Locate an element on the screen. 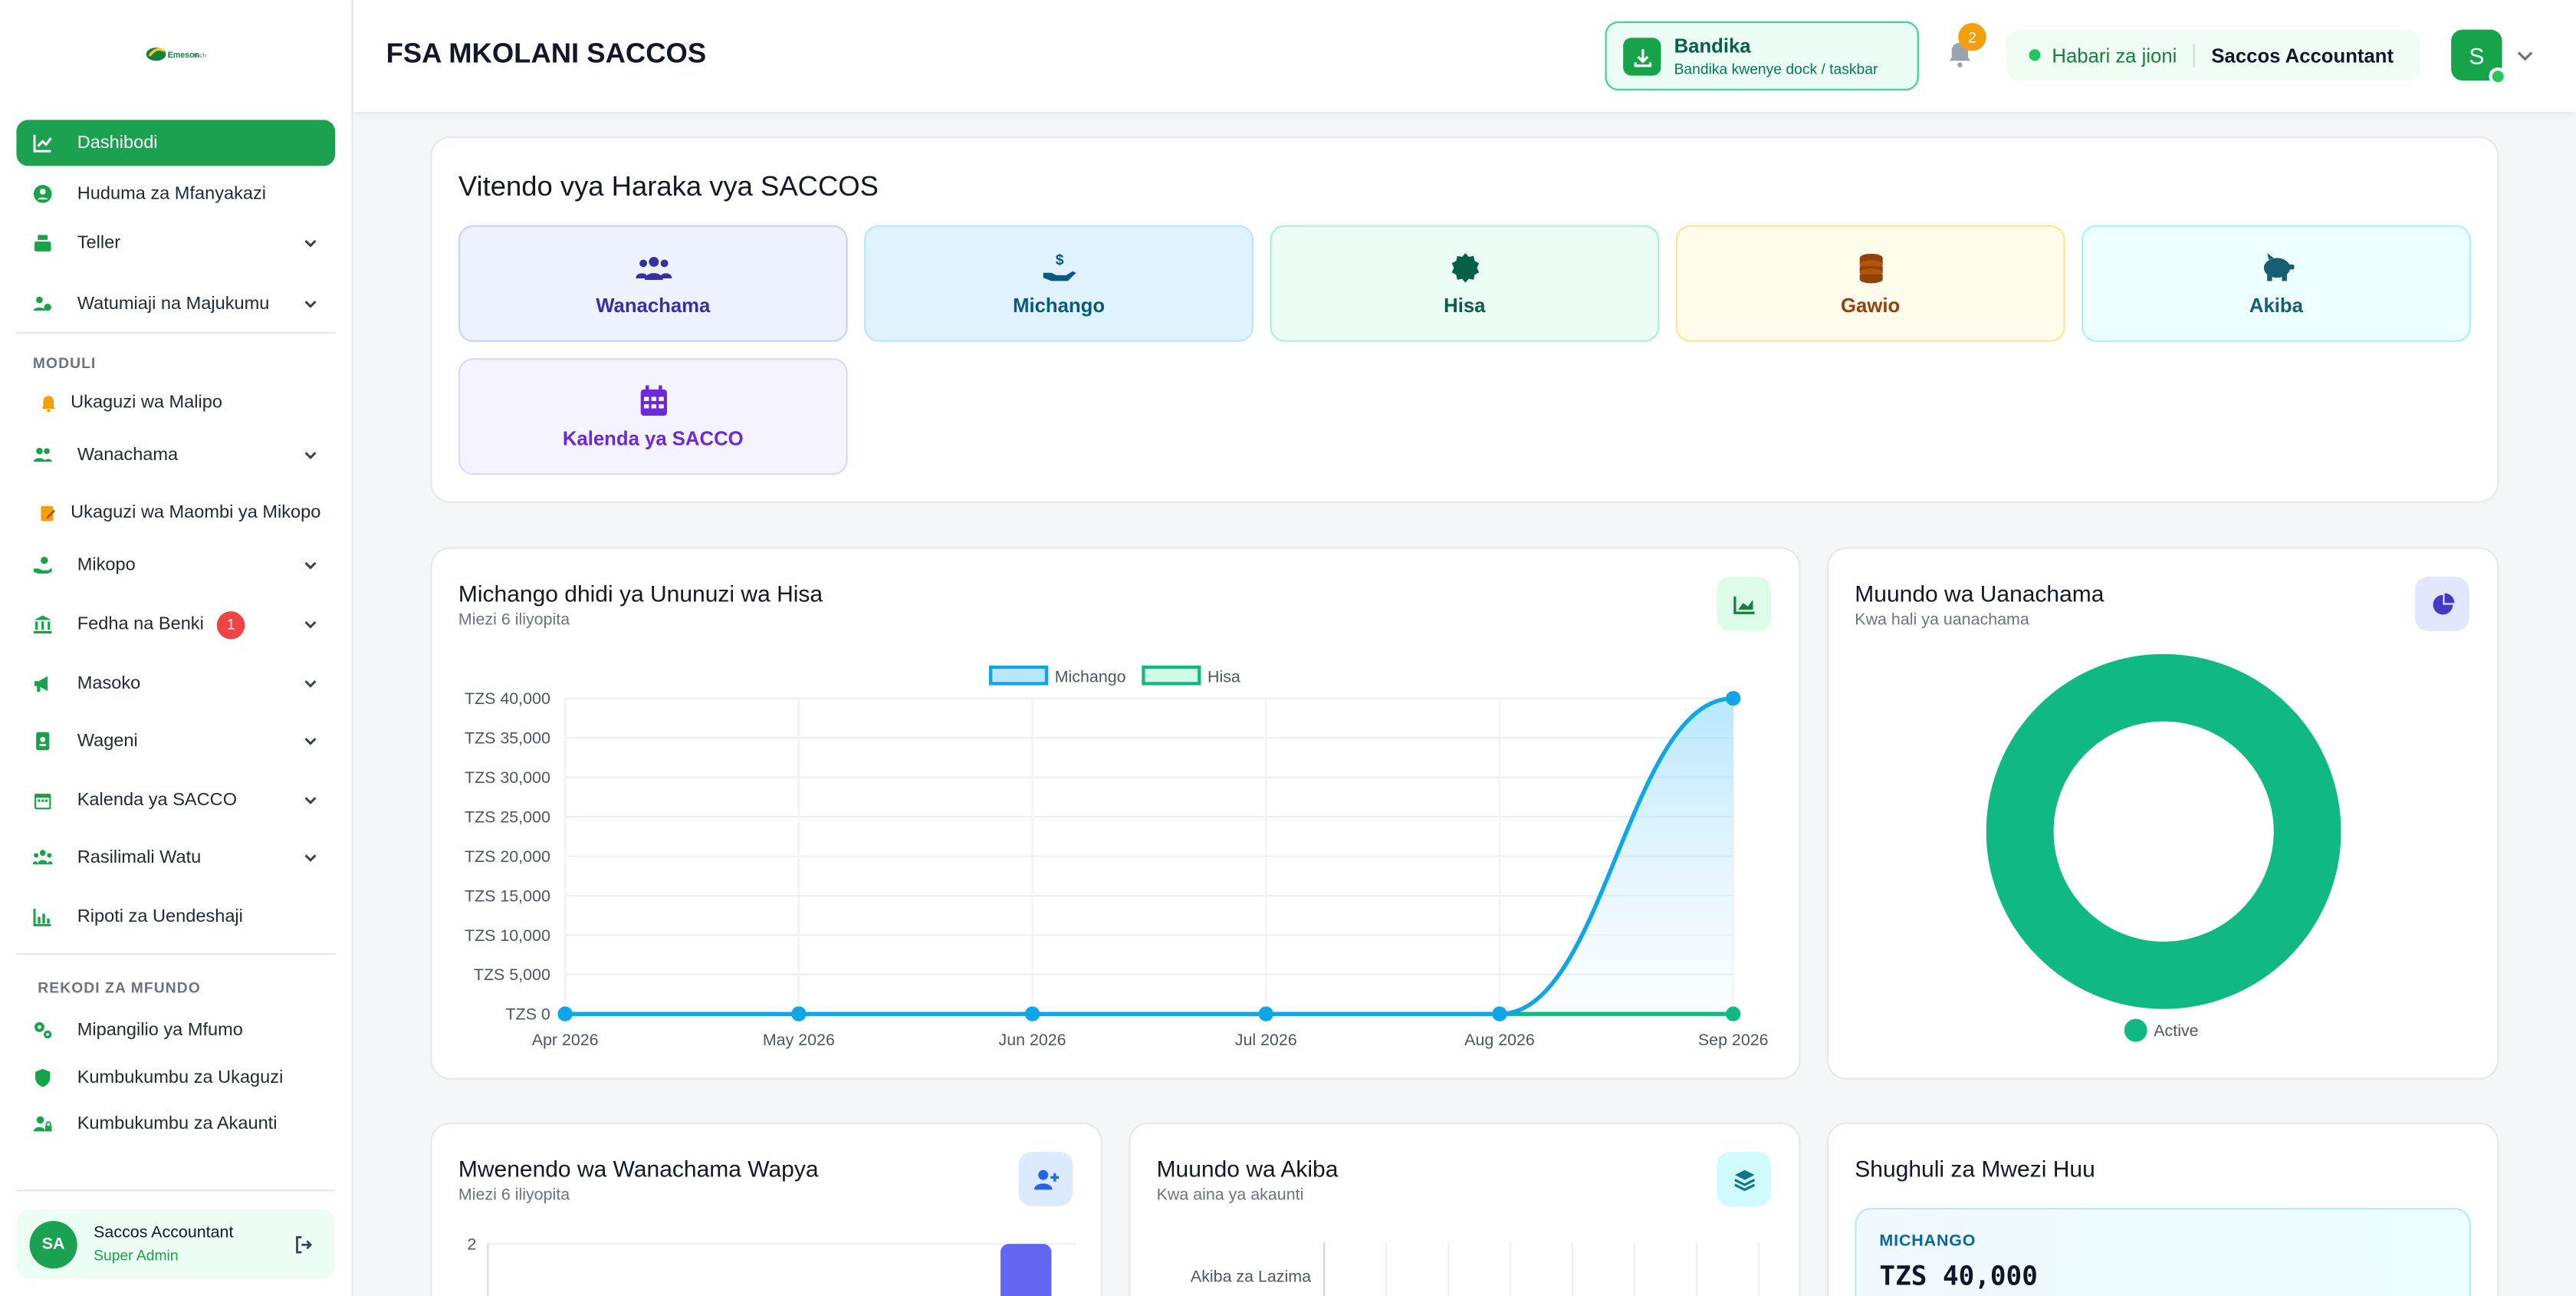  x-tick-label: Apr 2026 is located at coordinates (565, 1040).